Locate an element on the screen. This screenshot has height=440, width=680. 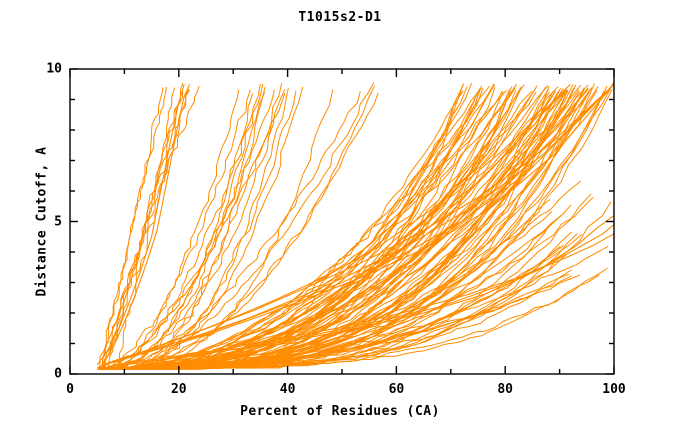
x-tick-label: 60 is located at coordinates (396, 389).